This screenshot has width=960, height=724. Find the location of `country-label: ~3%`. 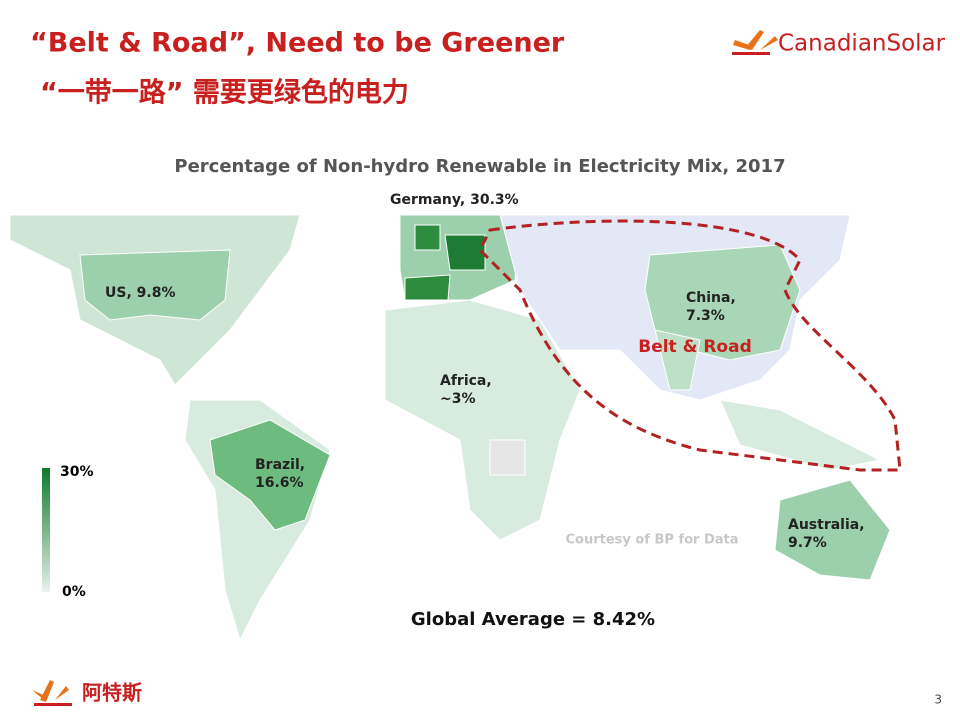

country-label: ~3% is located at coordinates (458, 399).